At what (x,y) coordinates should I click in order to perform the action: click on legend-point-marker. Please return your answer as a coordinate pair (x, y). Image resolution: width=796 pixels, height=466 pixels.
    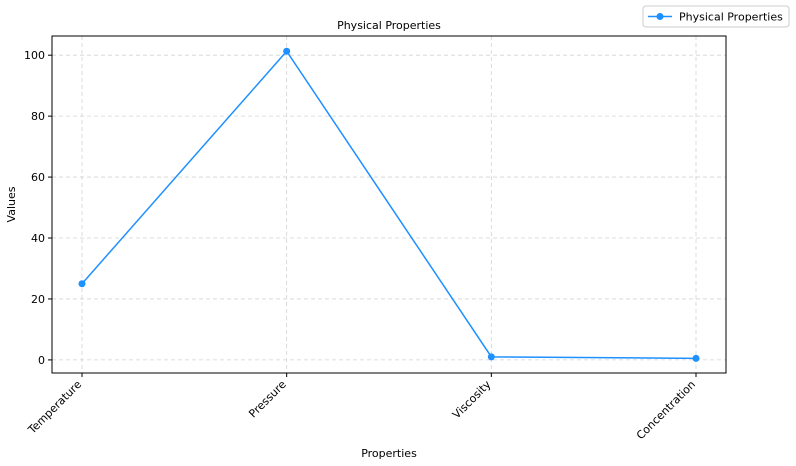
    Looking at the image, I should click on (660, 16).